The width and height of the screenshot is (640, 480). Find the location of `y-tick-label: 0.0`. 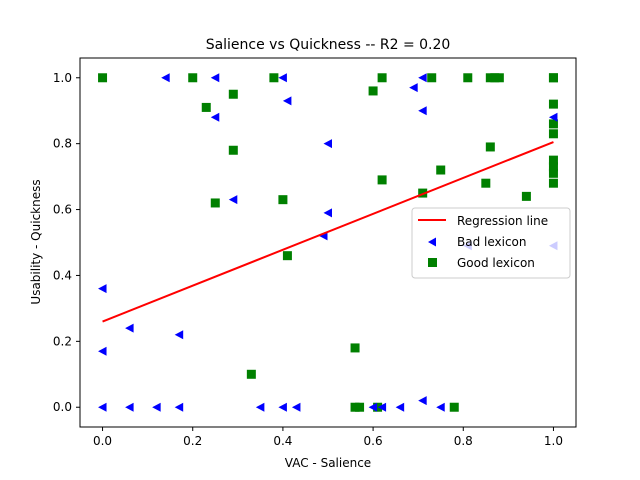

y-tick-label: 0.0 is located at coordinates (62, 407).